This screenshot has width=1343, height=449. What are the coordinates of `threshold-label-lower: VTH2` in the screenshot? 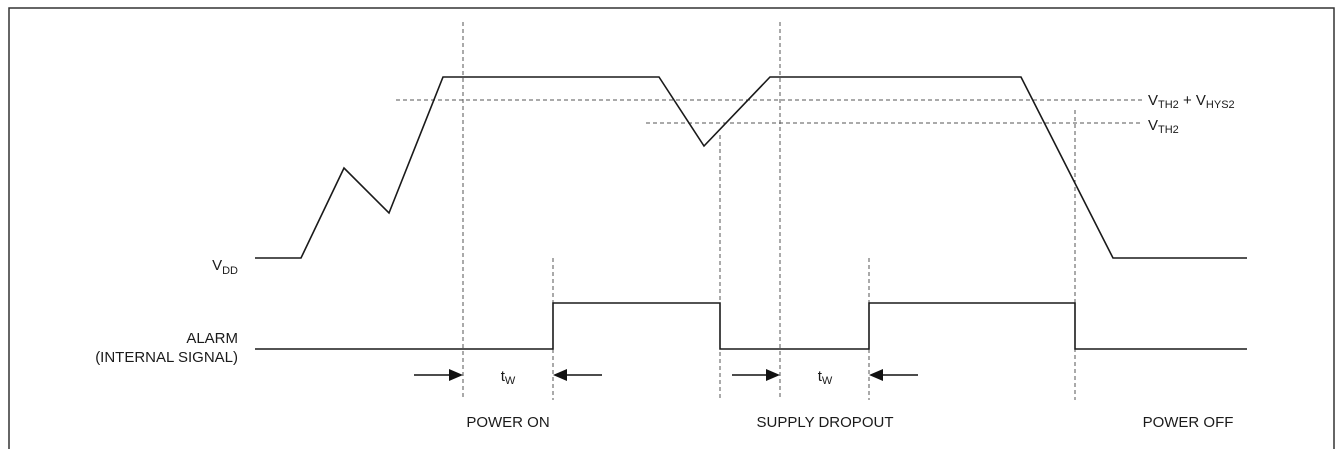 It's located at (1163, 126).